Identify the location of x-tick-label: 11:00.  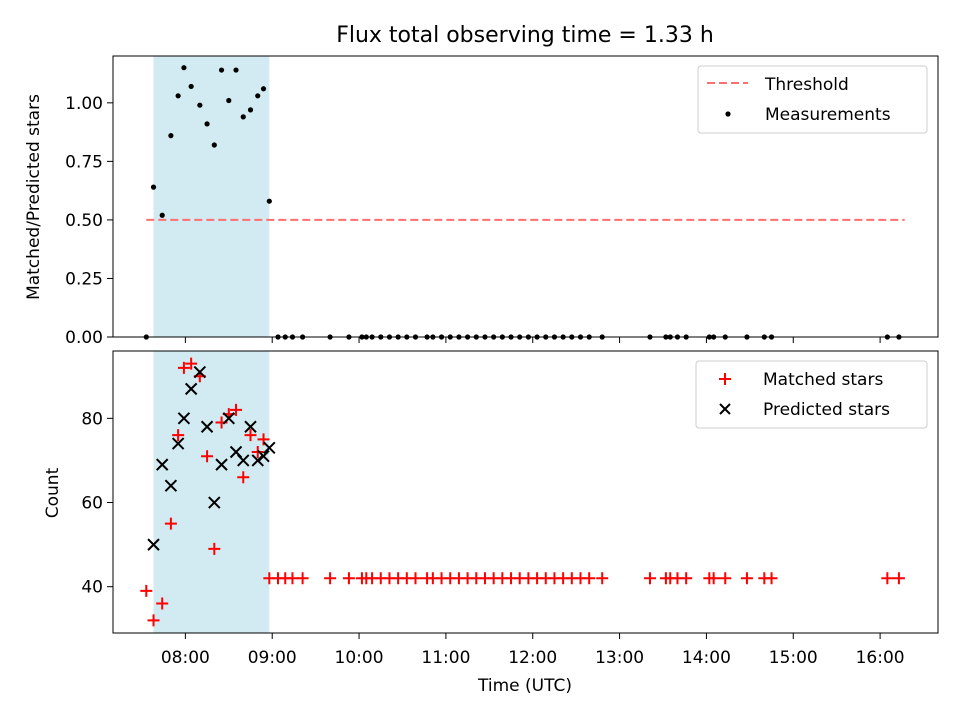
(445, 658).